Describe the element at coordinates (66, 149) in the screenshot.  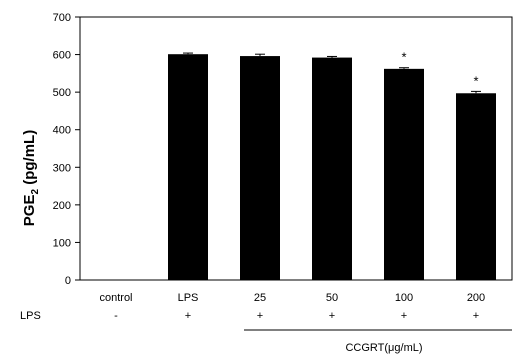
I see `y-ticks: 0 100 200 300 400 500 600 700` at that location.